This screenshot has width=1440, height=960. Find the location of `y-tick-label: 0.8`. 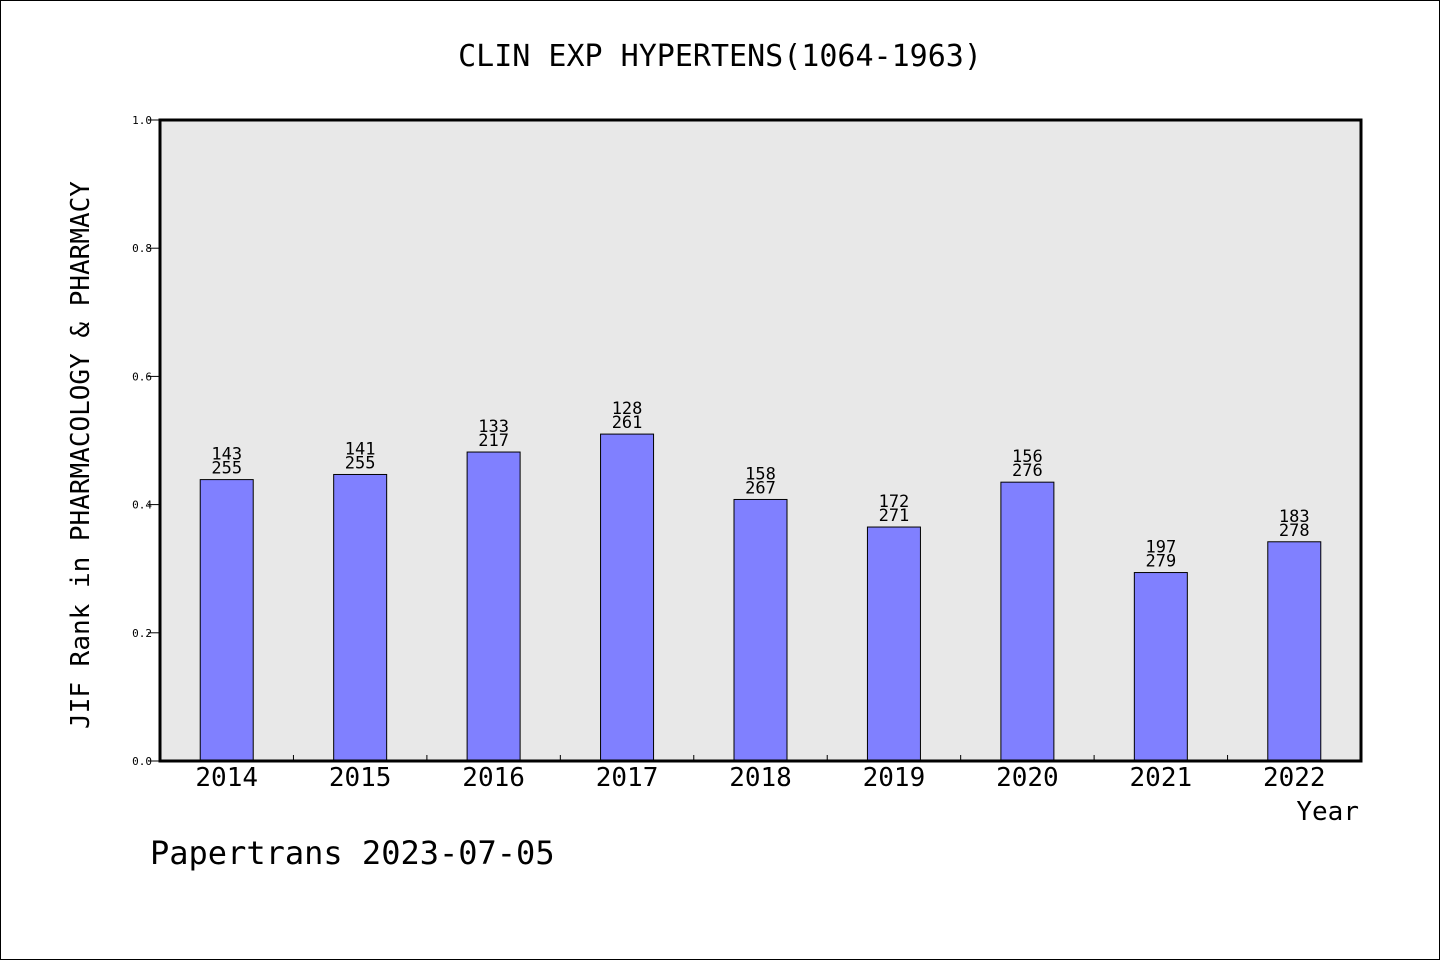

y-tick-label: 0.8 is located at coordinates (142, 248).